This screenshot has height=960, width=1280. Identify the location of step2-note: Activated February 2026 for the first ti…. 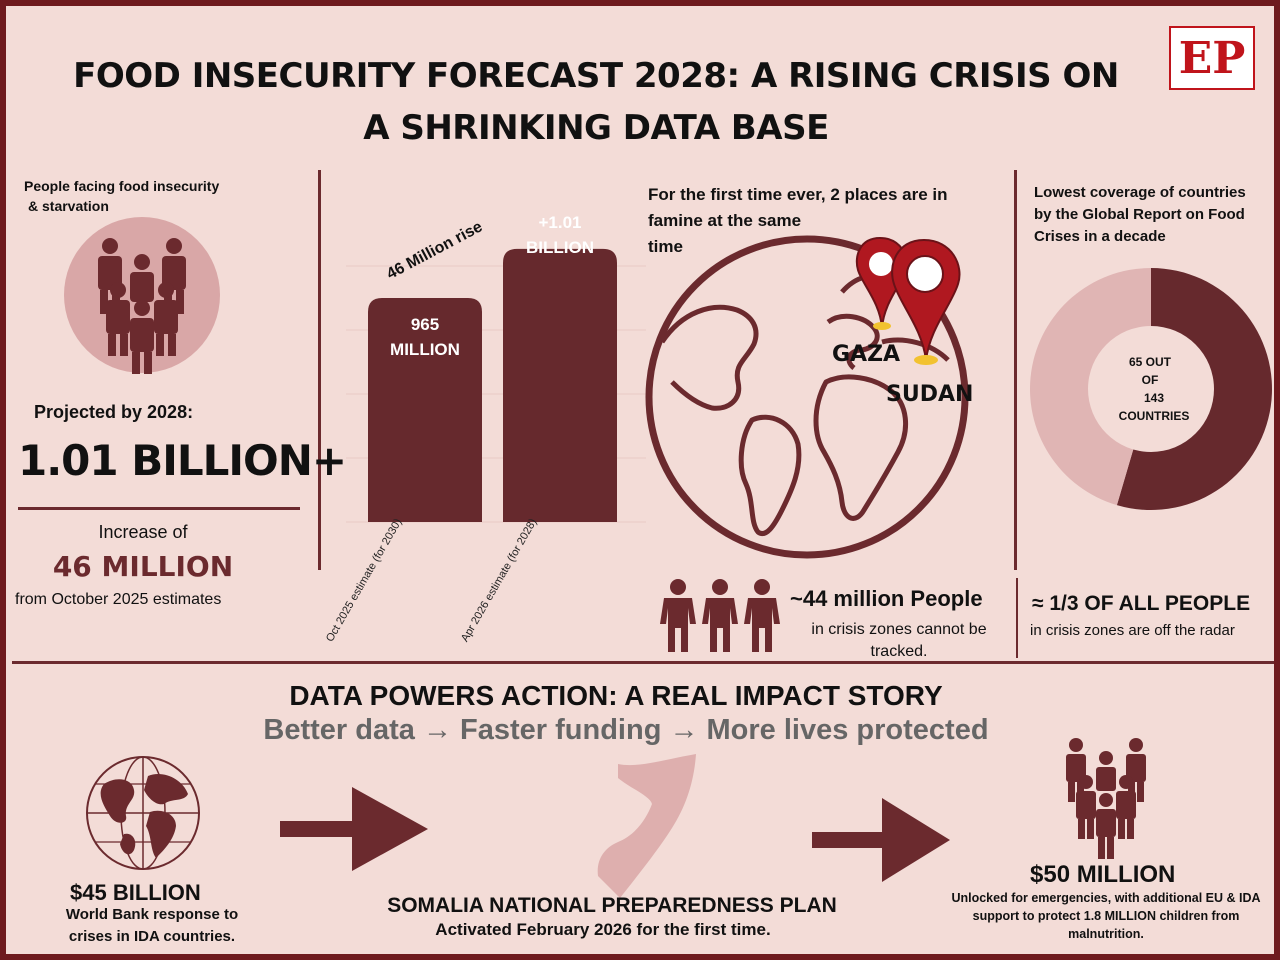
(603, 929).